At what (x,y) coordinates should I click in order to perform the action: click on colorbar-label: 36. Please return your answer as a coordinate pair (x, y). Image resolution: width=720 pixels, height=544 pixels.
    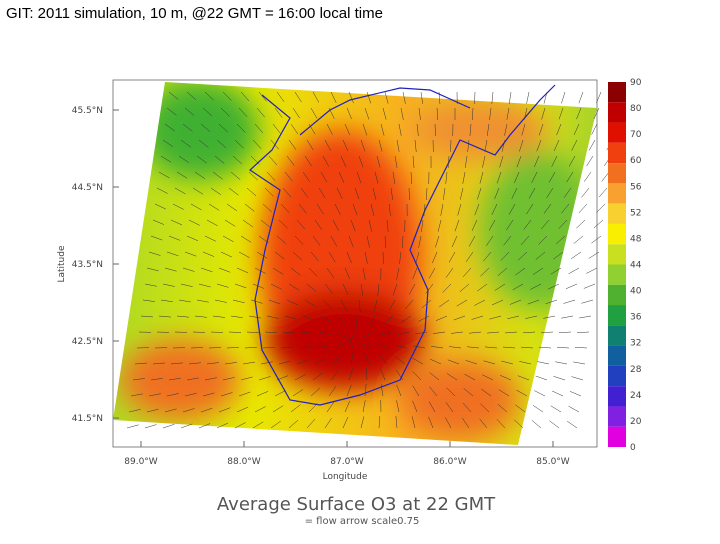
    Looking at the image, I should click on (636, 318).